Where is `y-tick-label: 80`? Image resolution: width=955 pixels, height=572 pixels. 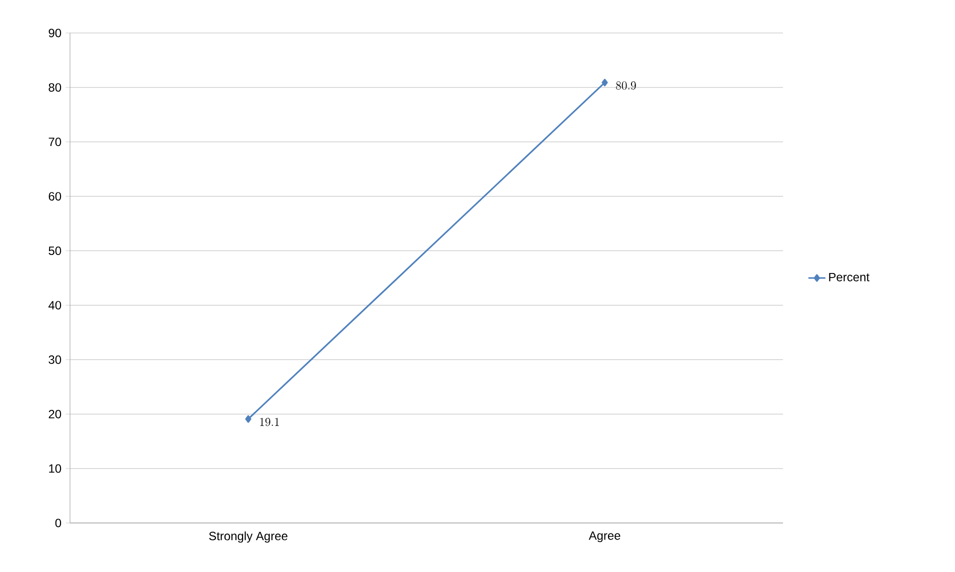 y-tick-label: 80 is located at coordinates (55, 87).